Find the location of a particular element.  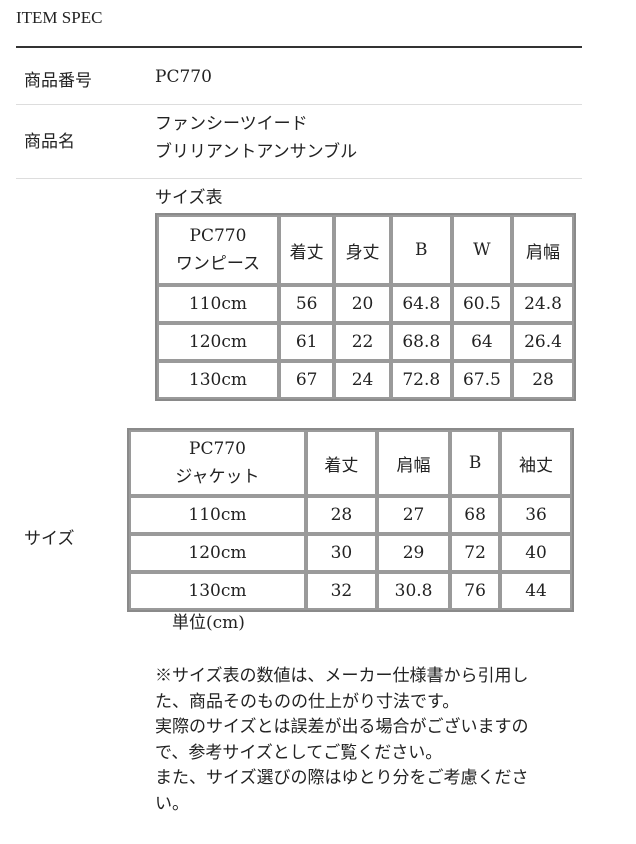

value-cell: 60.5 is located at coordinates (482, 304).